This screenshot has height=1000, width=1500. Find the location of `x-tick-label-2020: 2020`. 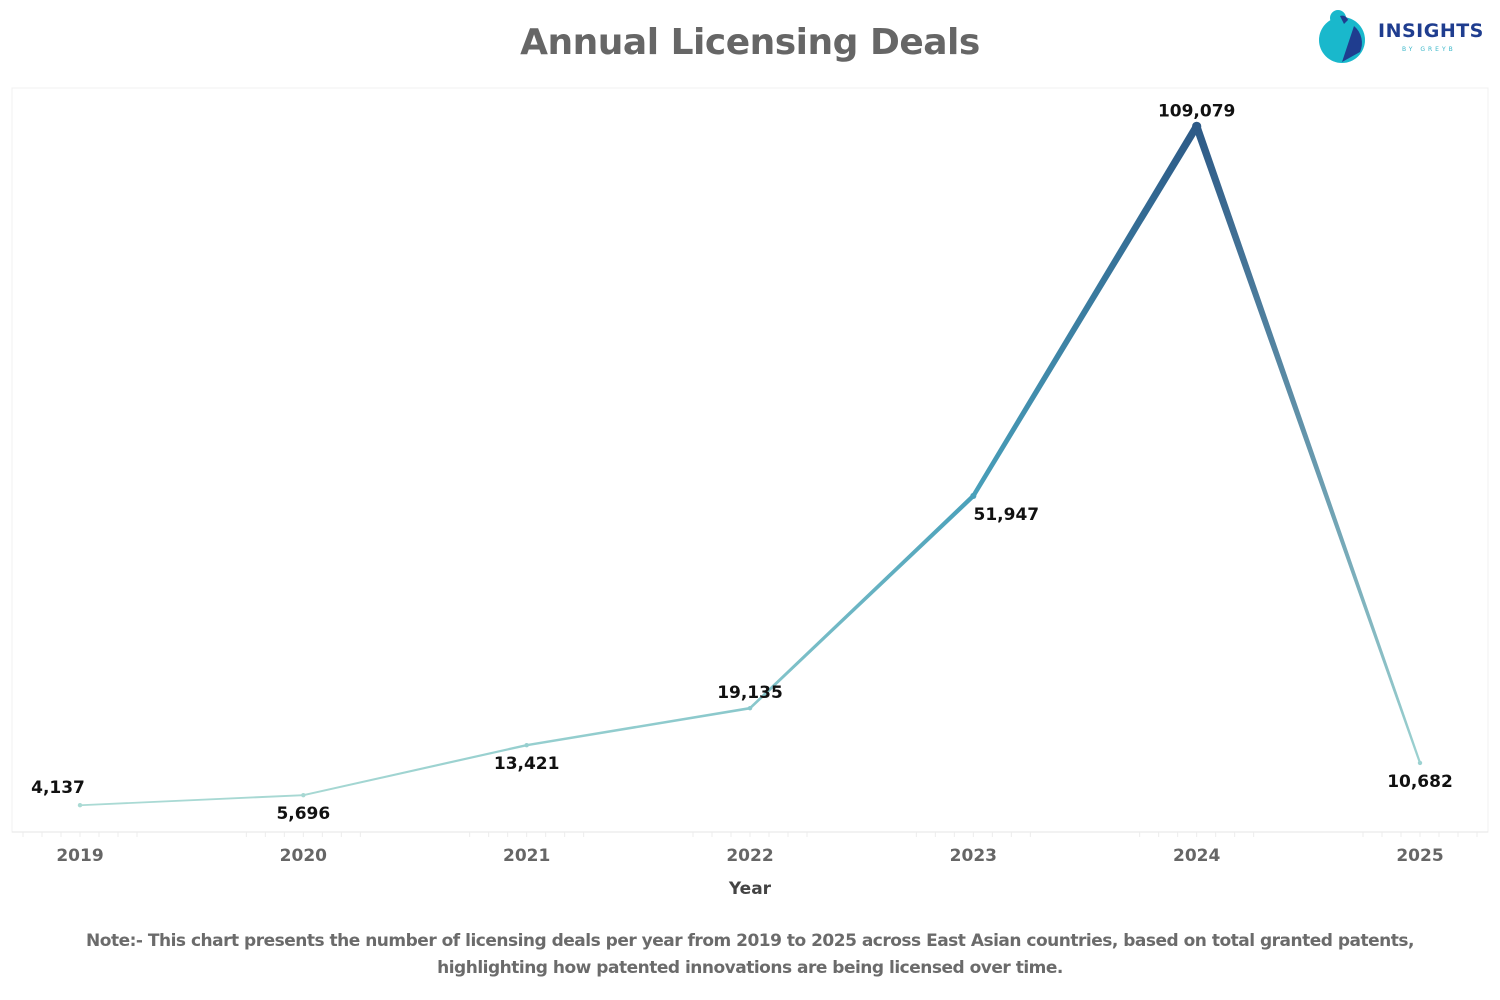

x-tick-label-2020: 2020 is located at coordinates (303, 856).